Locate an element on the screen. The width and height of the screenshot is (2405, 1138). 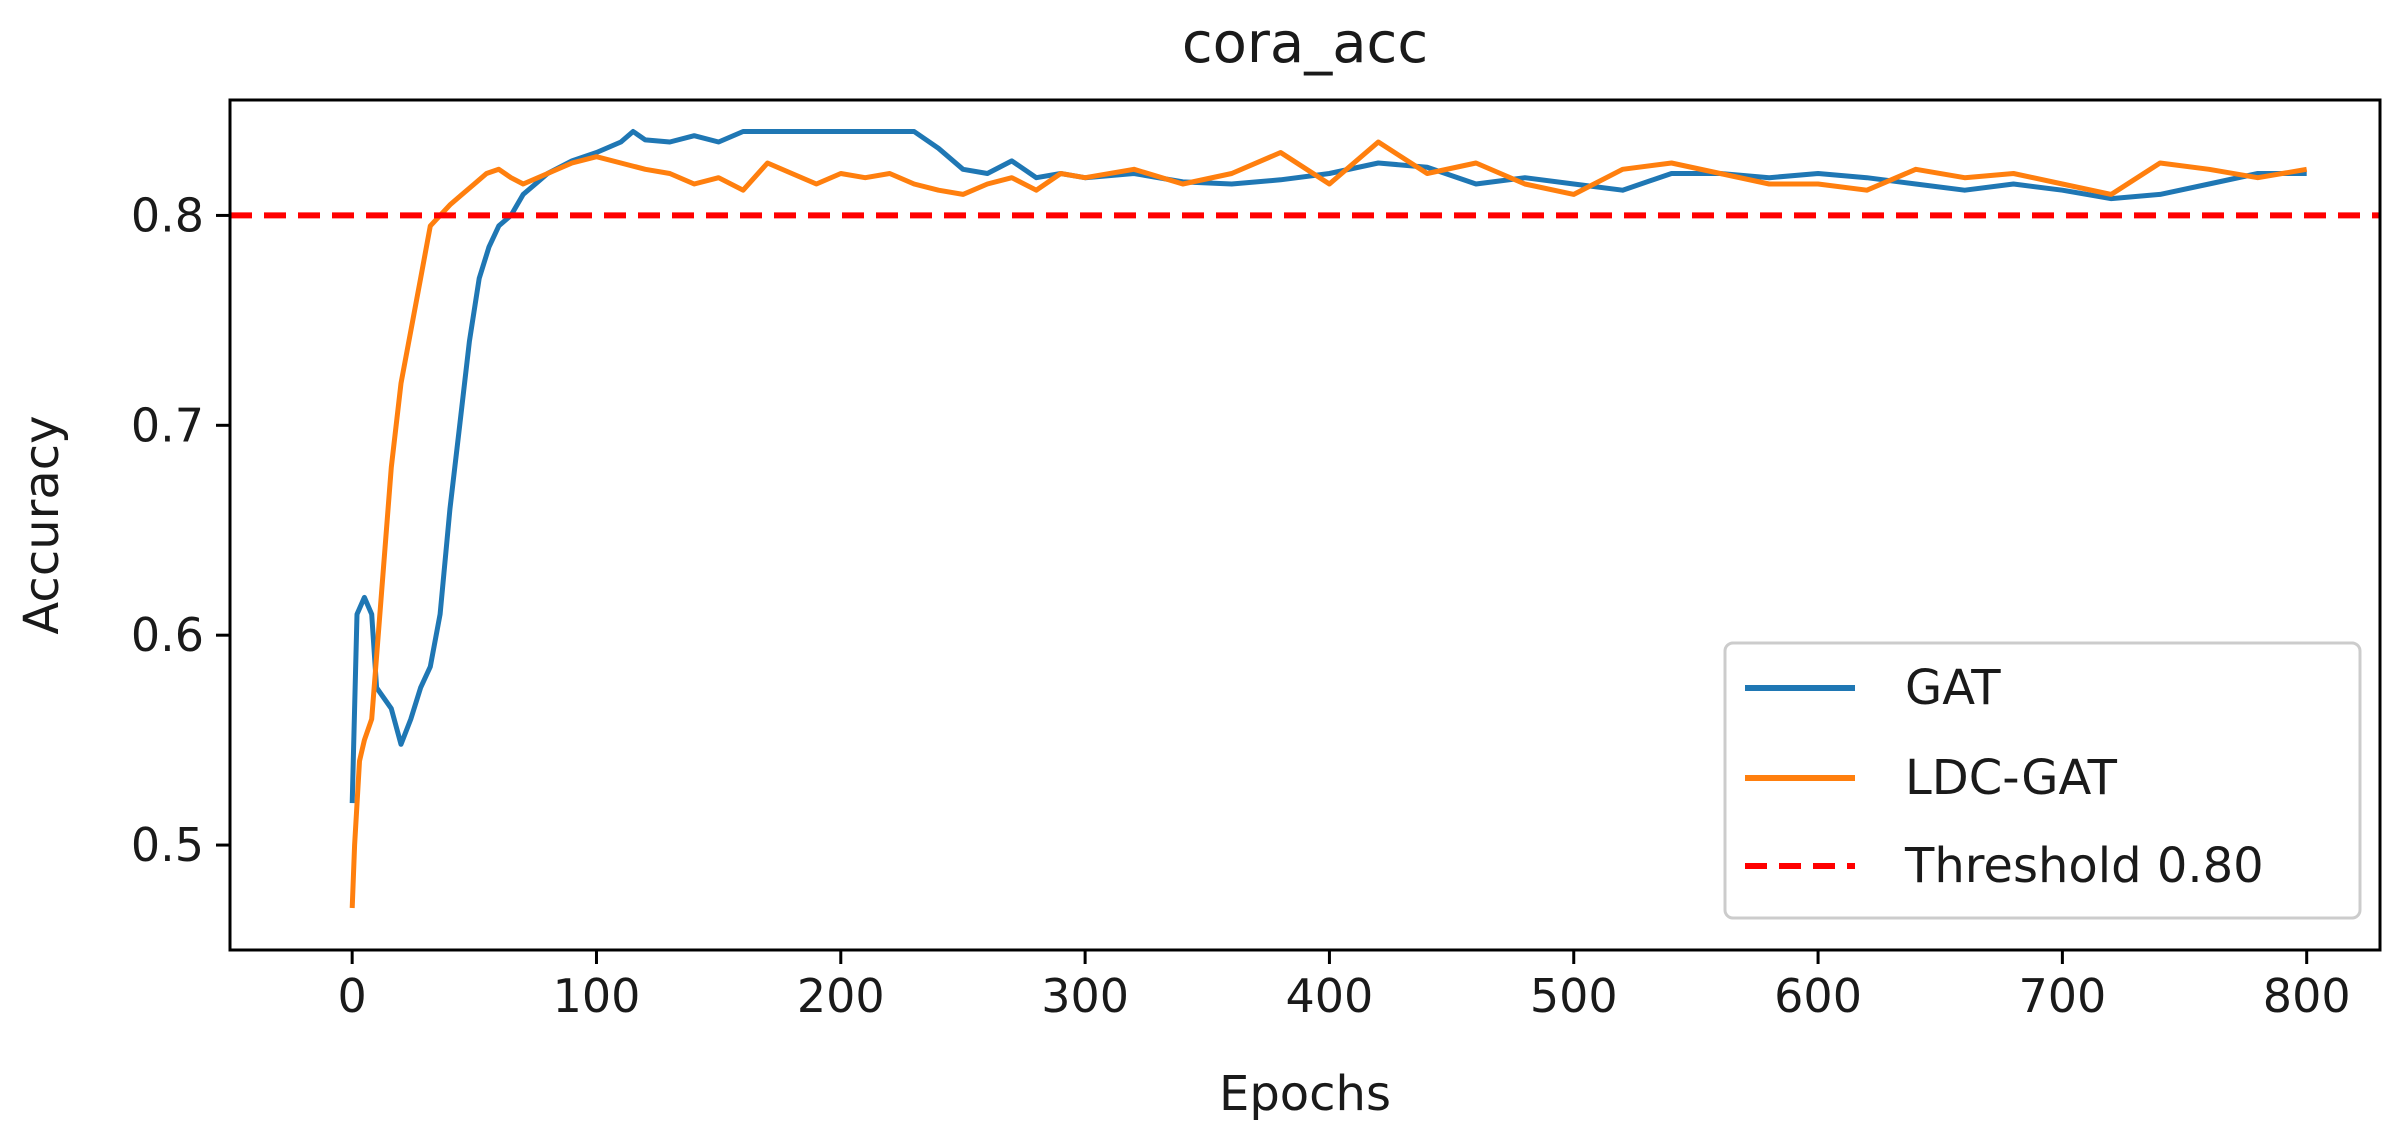
x-tick-label: 0 is located at coordinates (352, 996).